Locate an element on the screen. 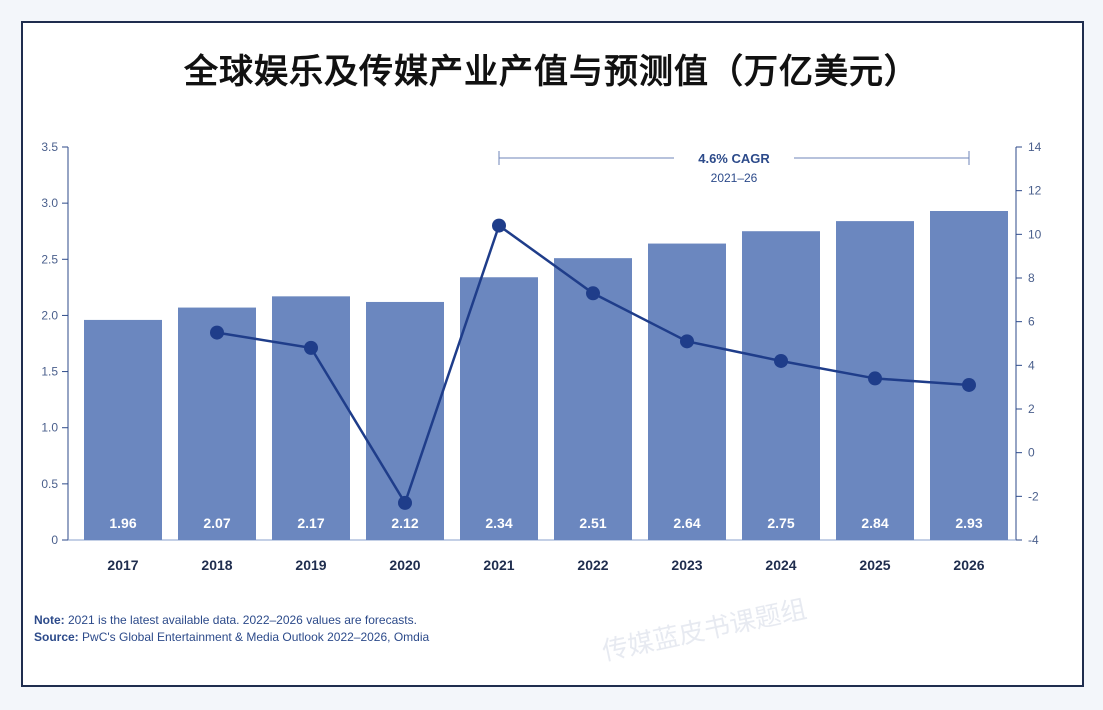 Image resolution: width=1103 pixels, height=710 pixels. right-axis-tick-label: -2 is located at coordinates (1033, 496).